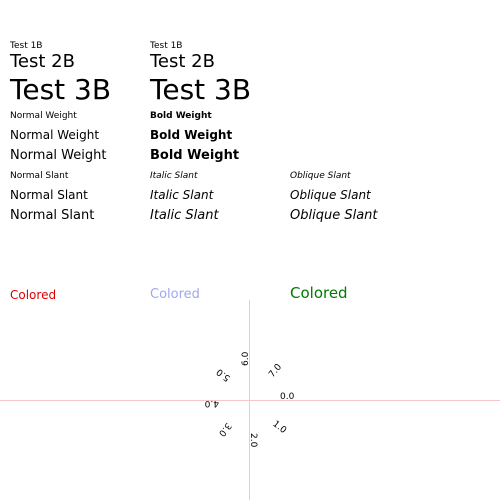 This screenshot has height=500, width=500. What do you see at coordinates (334, 215) in the screenshot?
I see `slant-oblique-large: Oblique Slant` at bounding box center [334, 215].